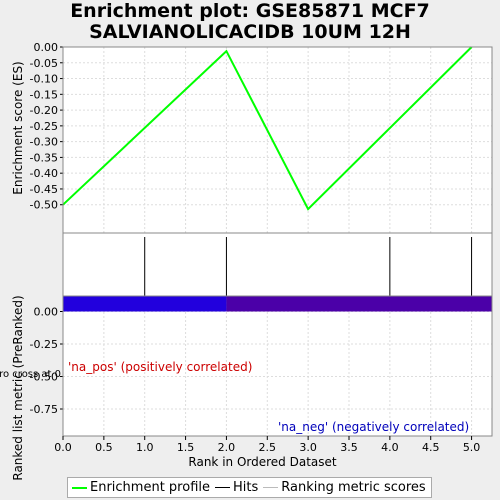 This screenshot has width=500, height=500. Describe the element at coordinates (150, 487) in the screenshot. I see `legend-label-enrichment: Enrichment profile` at that location.